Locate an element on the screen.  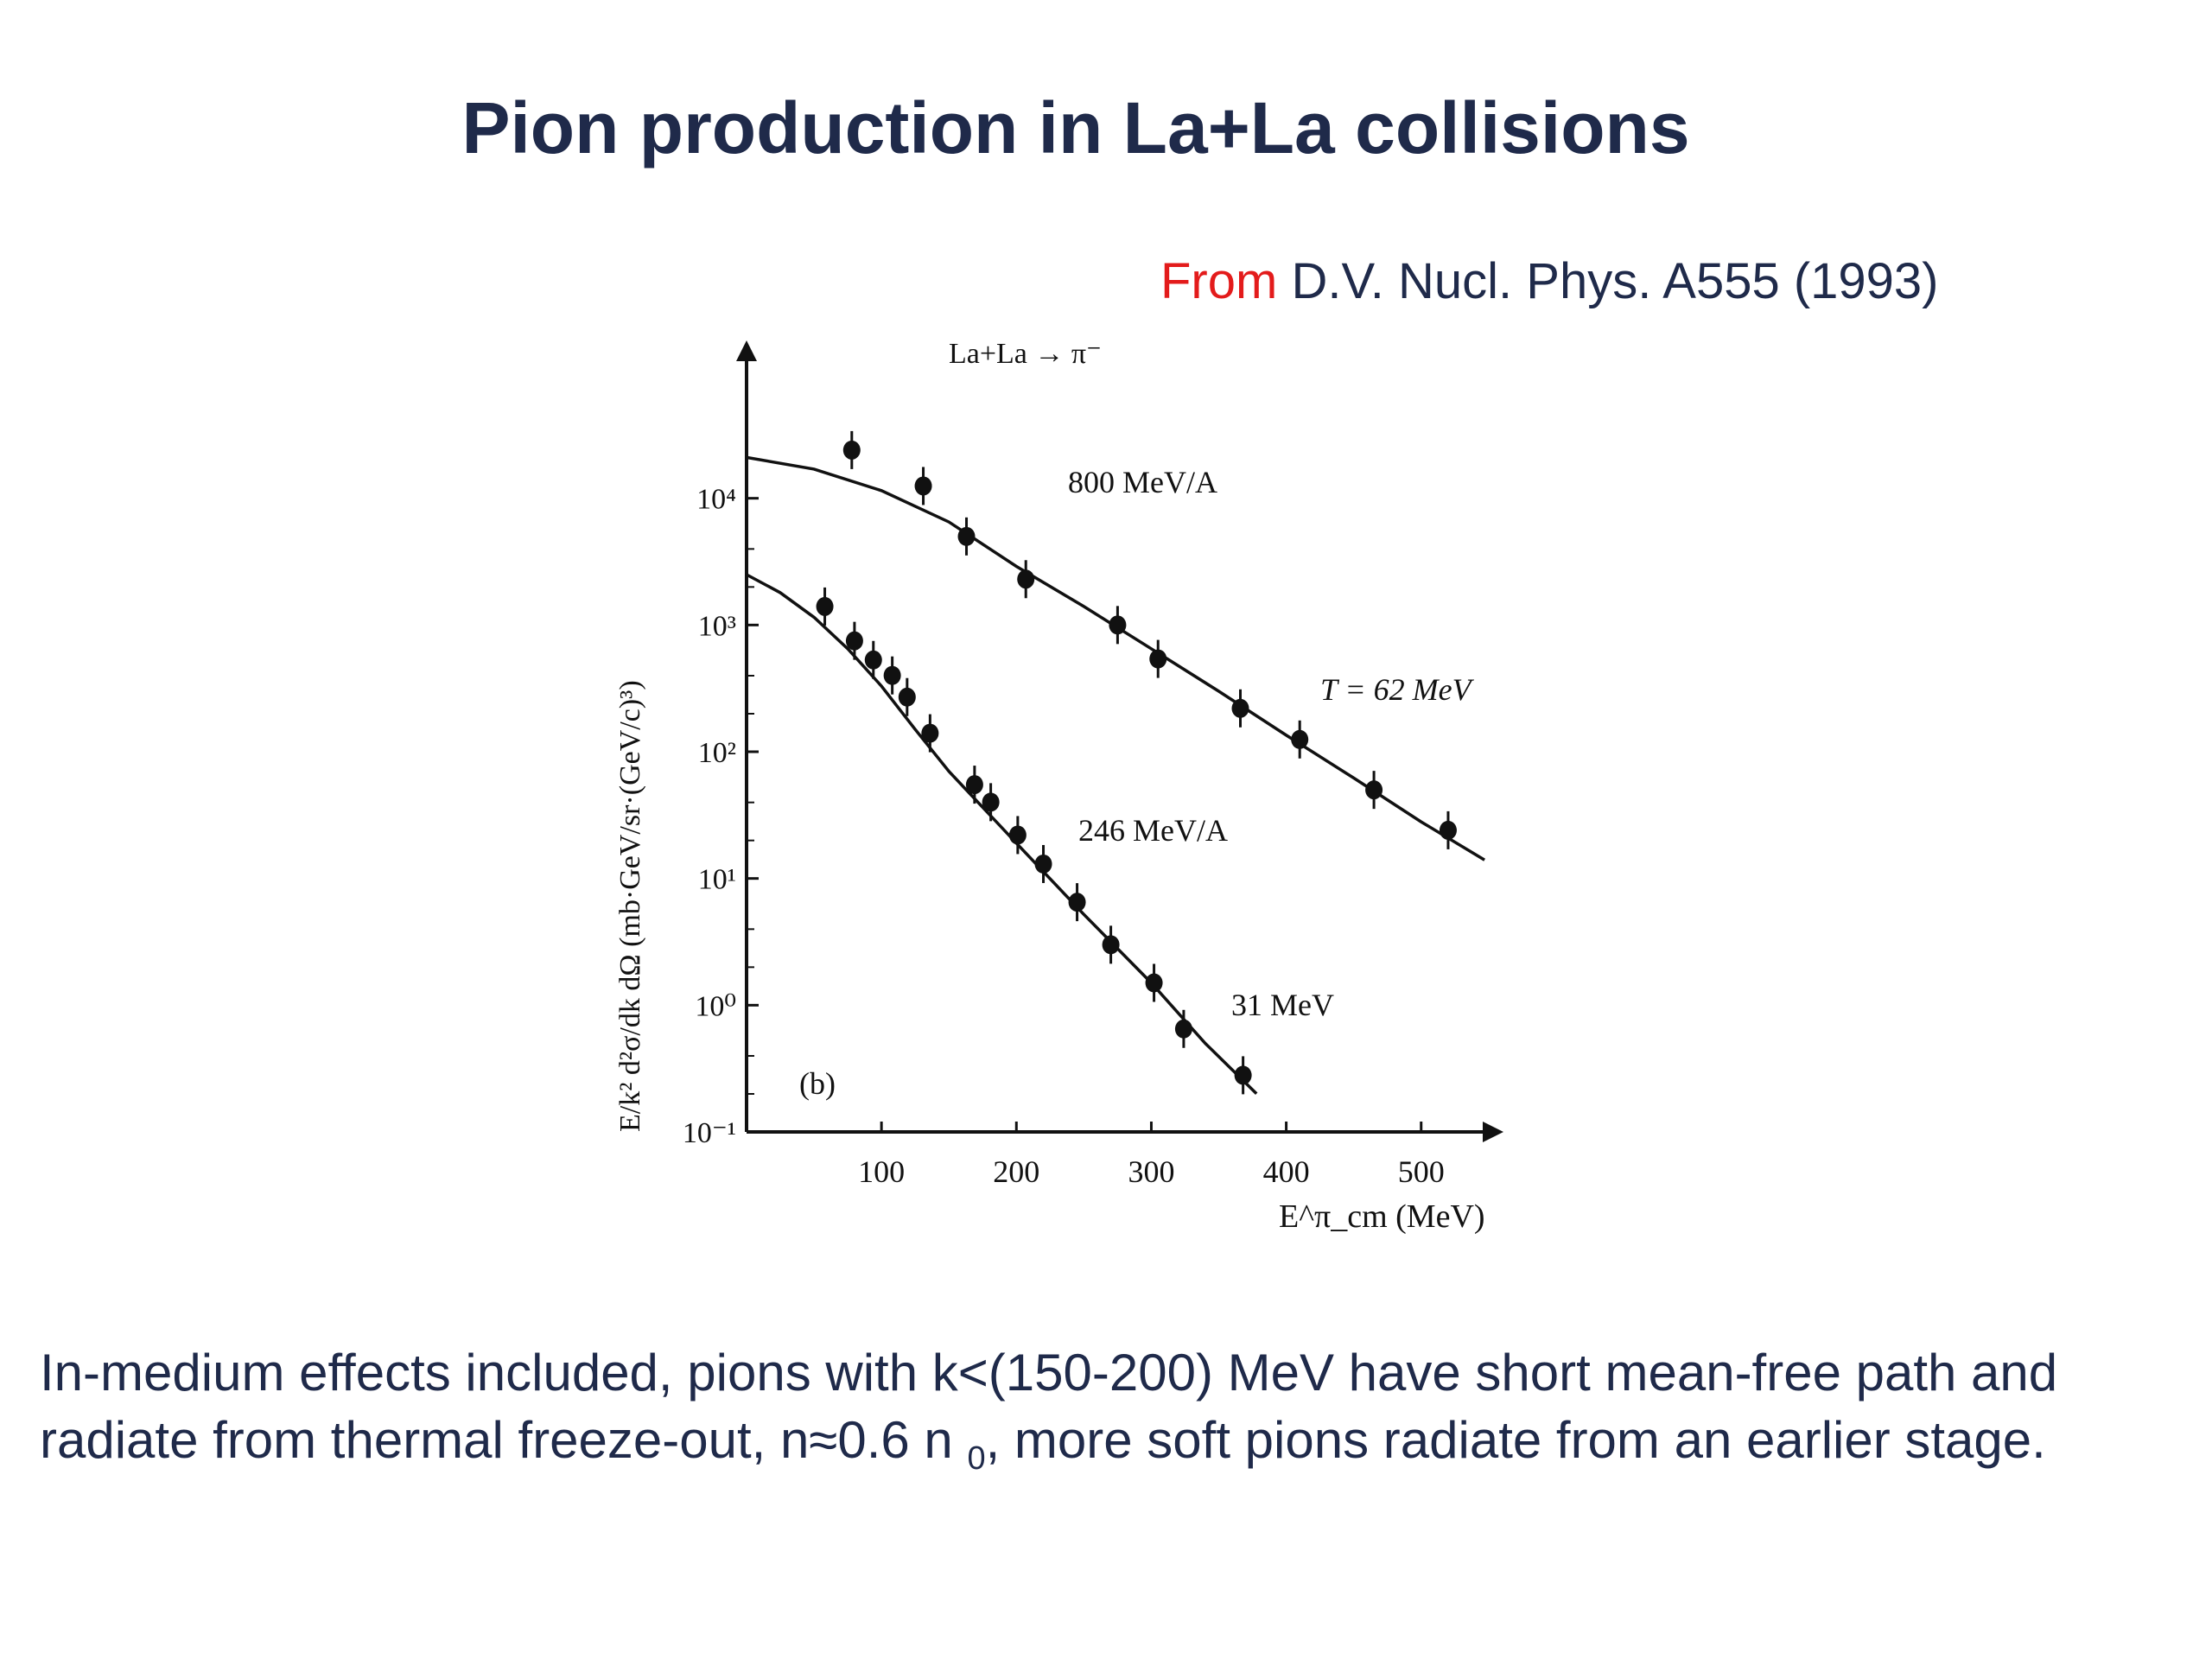
series-label-800: 800 MeV/A is located at coordinates (1142, 482).